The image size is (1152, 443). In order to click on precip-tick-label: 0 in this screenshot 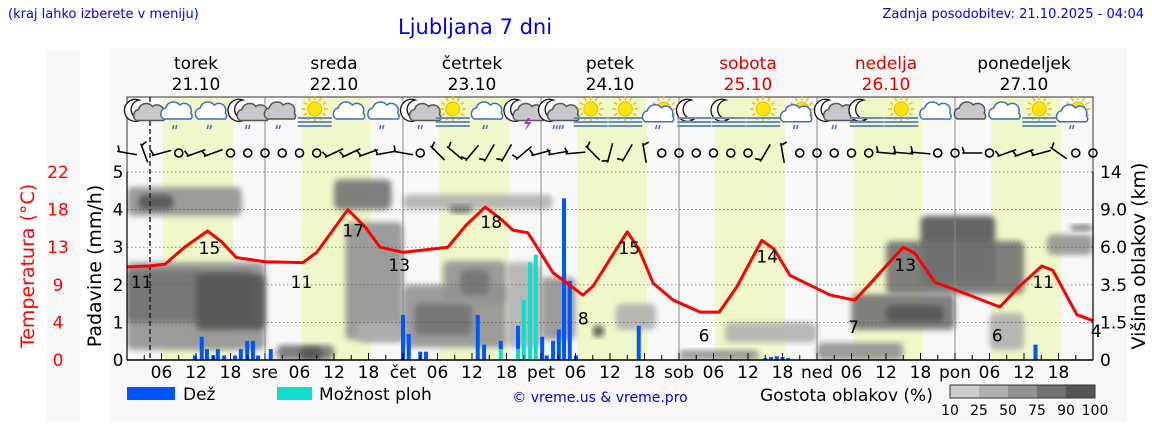, I will do `click(118, 361)`.